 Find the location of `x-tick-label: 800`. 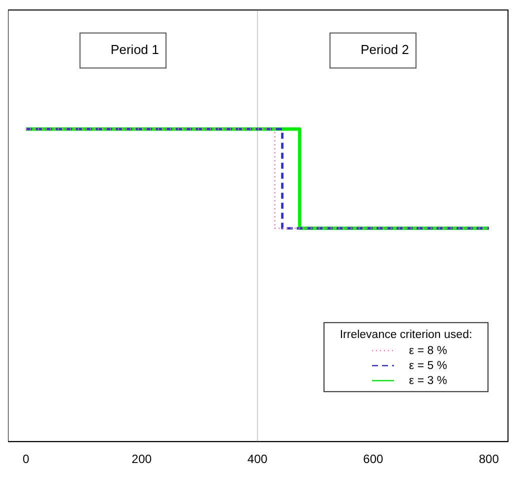

x-tick-label: 800 is located at coordinates (489, 459).